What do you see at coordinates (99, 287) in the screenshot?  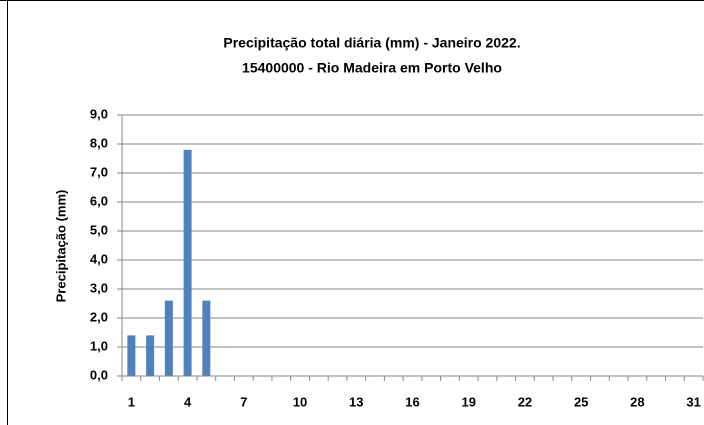 I see `y-tick-label: 3,0` at bounding box center [99, 287].